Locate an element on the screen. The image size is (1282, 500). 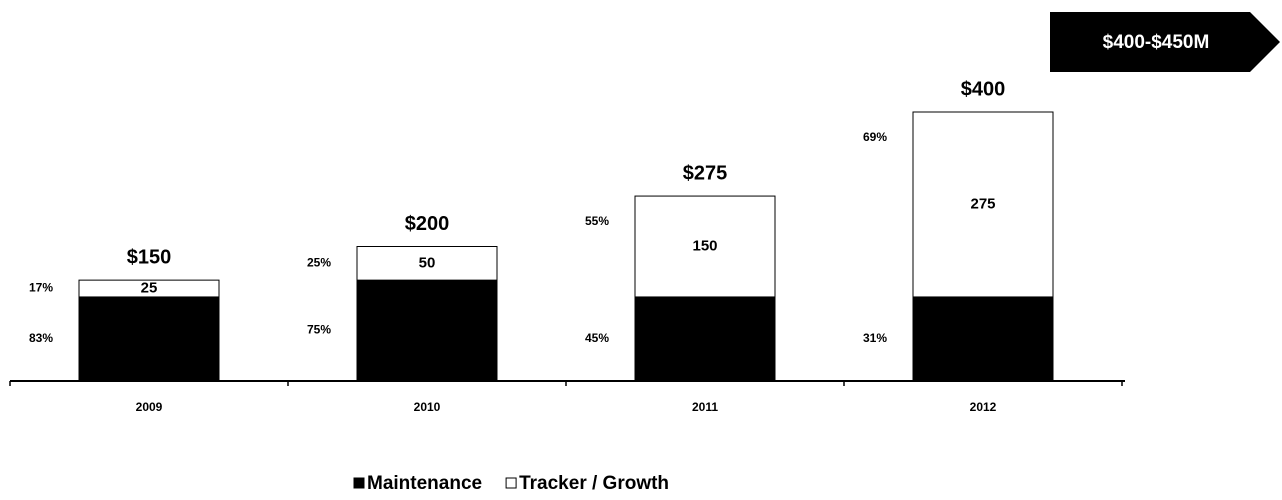
value-label: 50 is located at coordinates (427, 262).